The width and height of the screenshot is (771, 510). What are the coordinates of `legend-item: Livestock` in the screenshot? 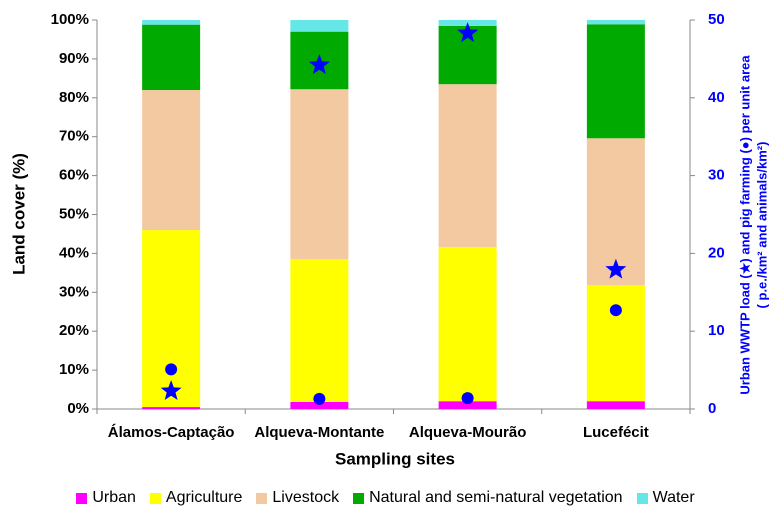 It's located at (297, 498).